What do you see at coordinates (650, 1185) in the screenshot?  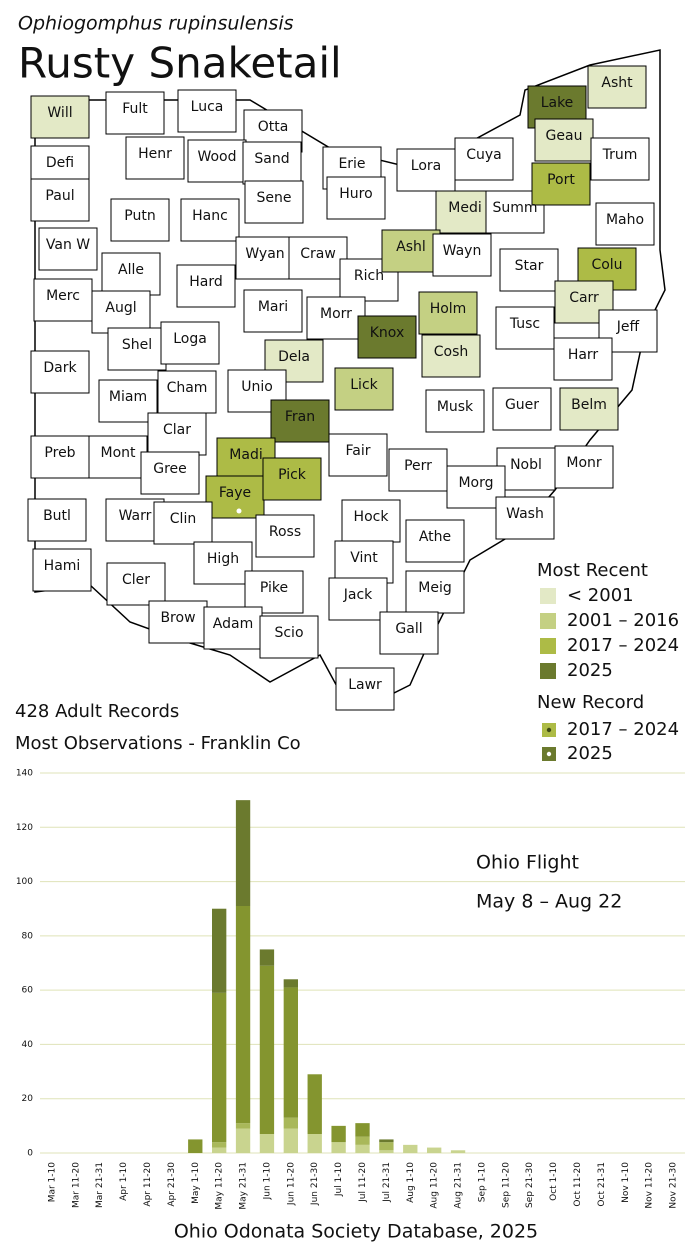 I see `x-tick-label: Nov 11-20` at bounding box center [650, 1185].